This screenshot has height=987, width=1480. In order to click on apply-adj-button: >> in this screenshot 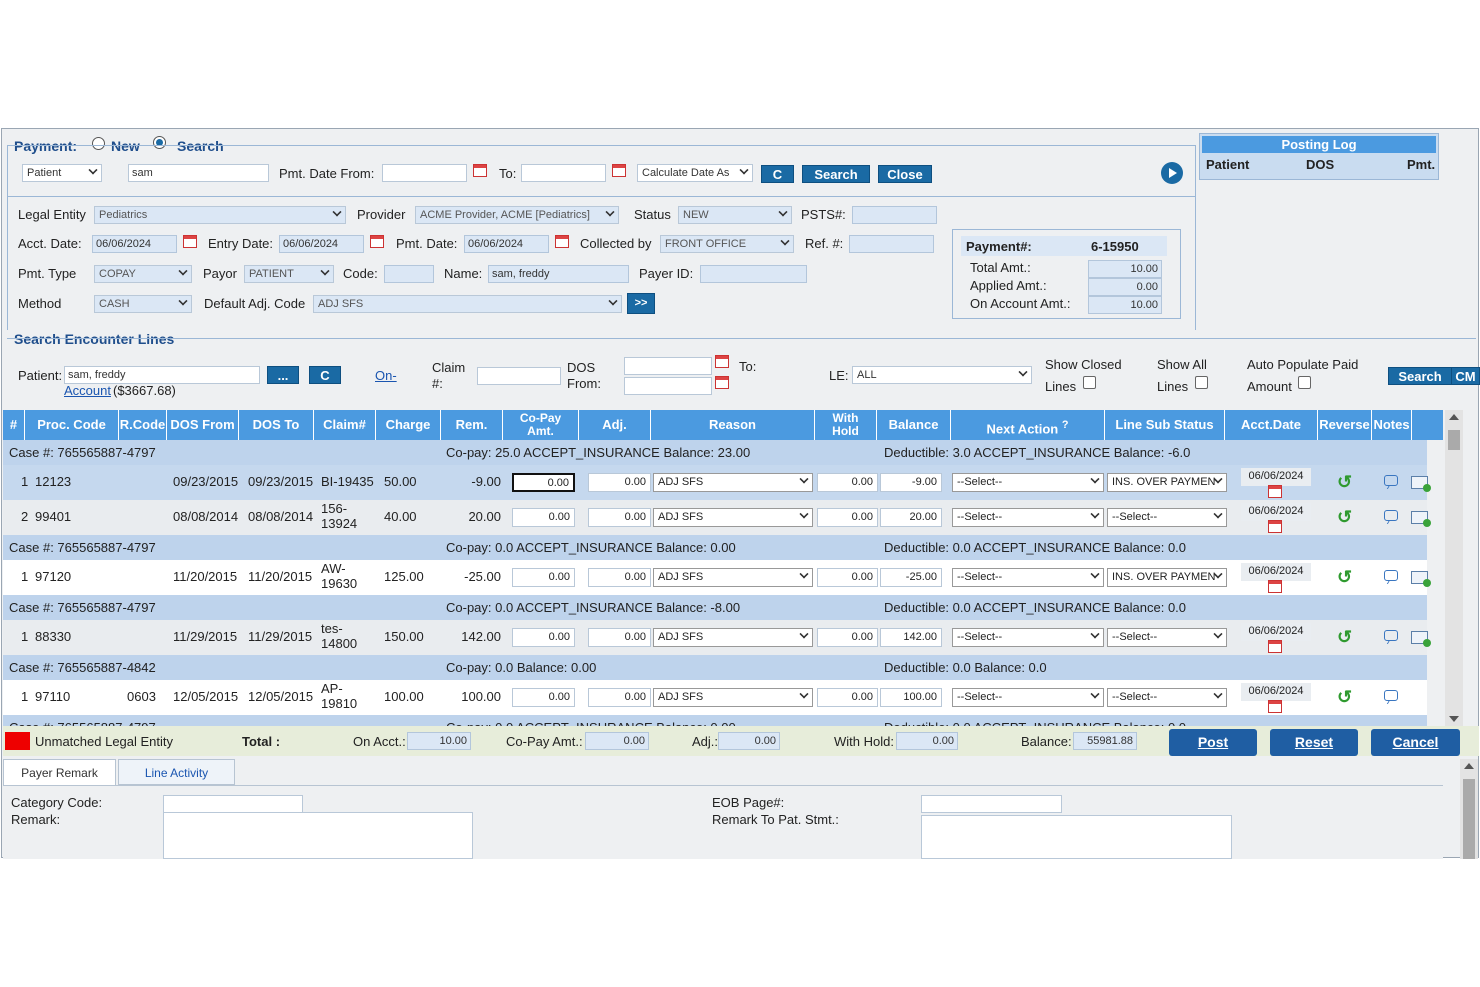, I will do `click(641, 303)`.